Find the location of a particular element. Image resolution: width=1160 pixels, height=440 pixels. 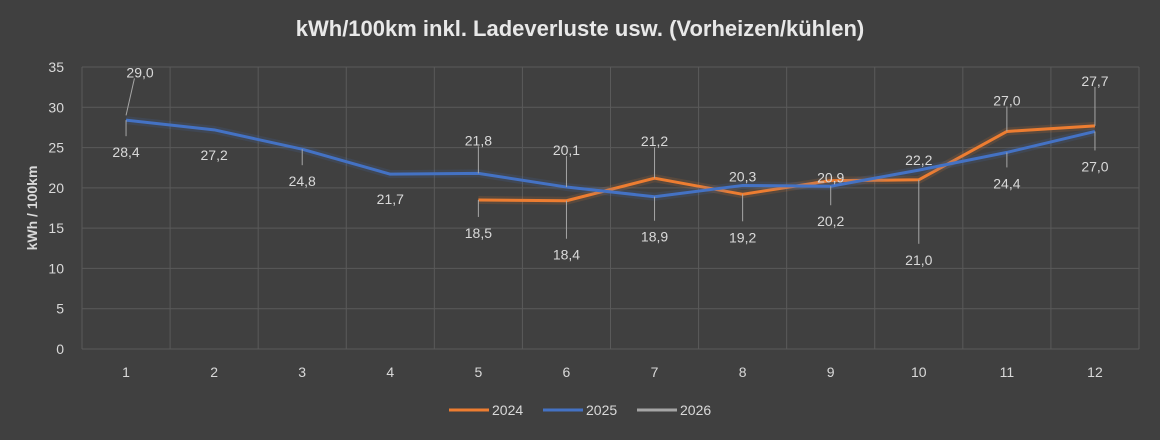

x-tick-label: 7 is located at coordinates (655, 372).